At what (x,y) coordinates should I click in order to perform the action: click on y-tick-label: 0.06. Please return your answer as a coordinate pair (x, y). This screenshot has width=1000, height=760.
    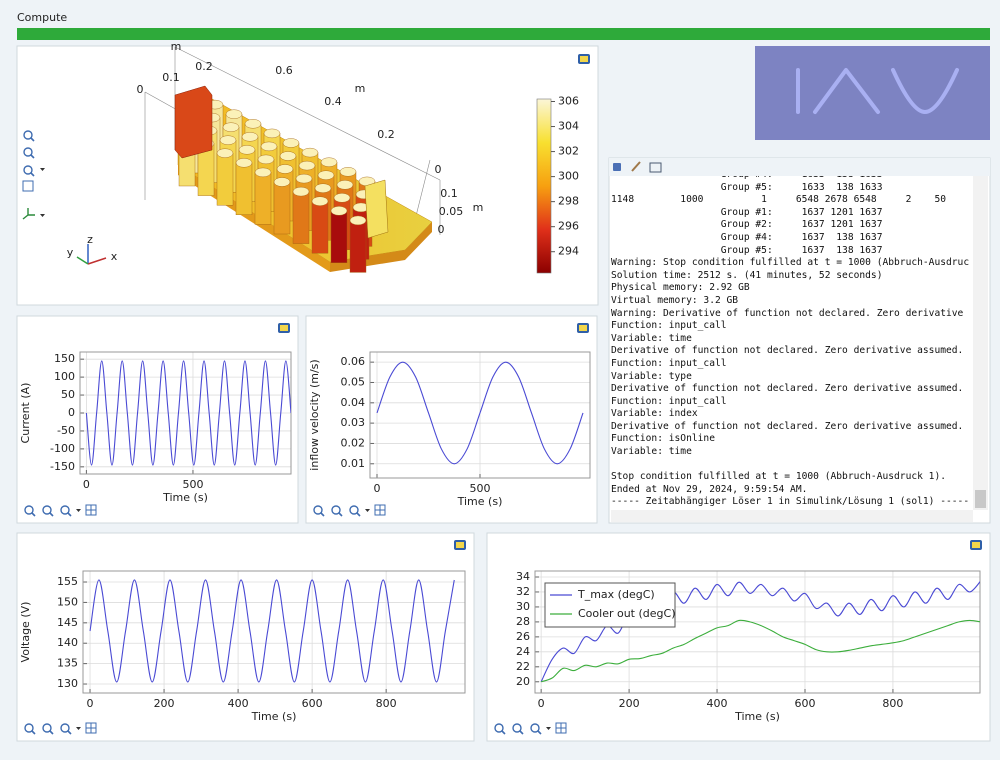
    Looking at the image, I should click on (353, 361).